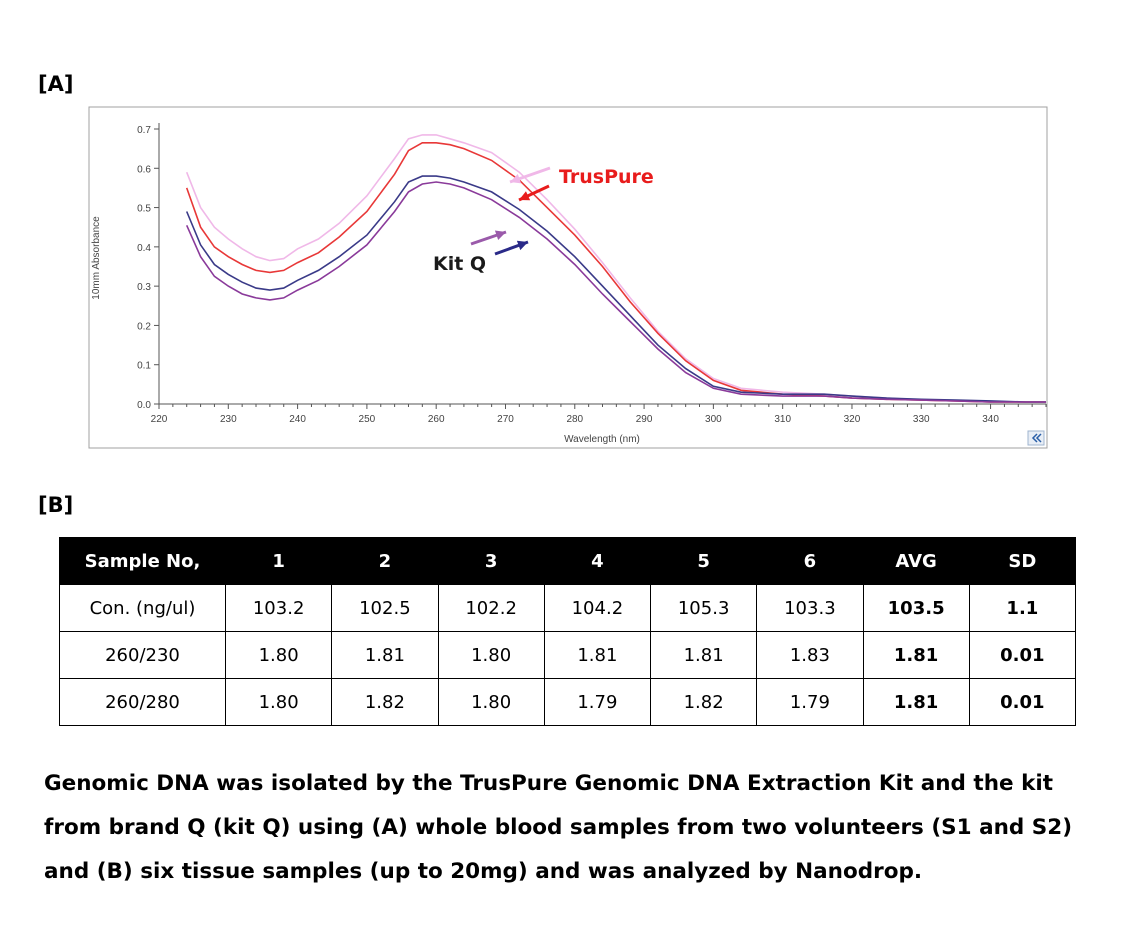 The width and height of the screenshot is (1142, 945). I want to click on x-tick-label: 290, so click(644, 419).